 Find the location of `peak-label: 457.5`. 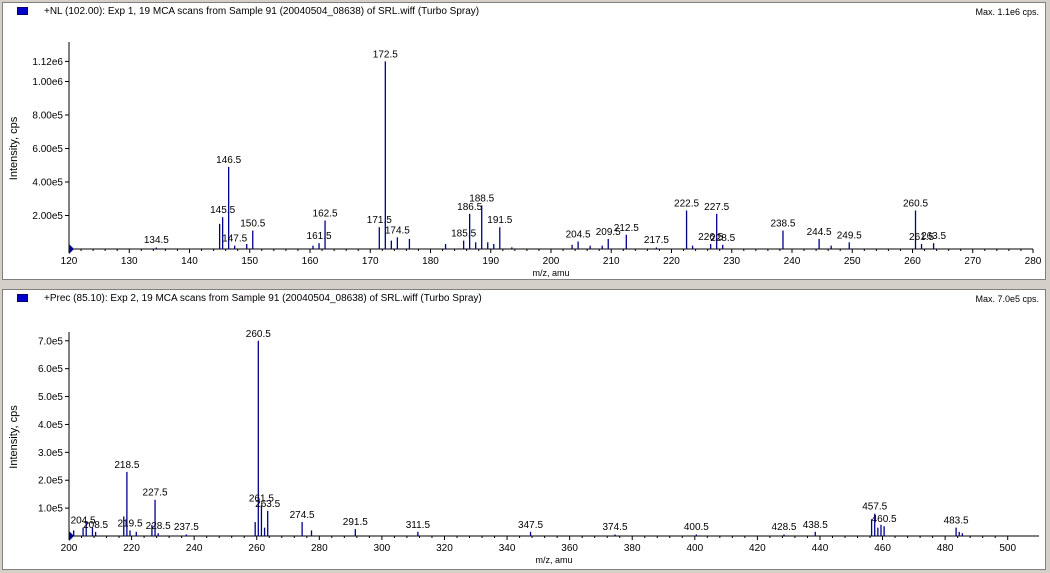

peak-label: 457.5 is located at coordinates (874, 507).